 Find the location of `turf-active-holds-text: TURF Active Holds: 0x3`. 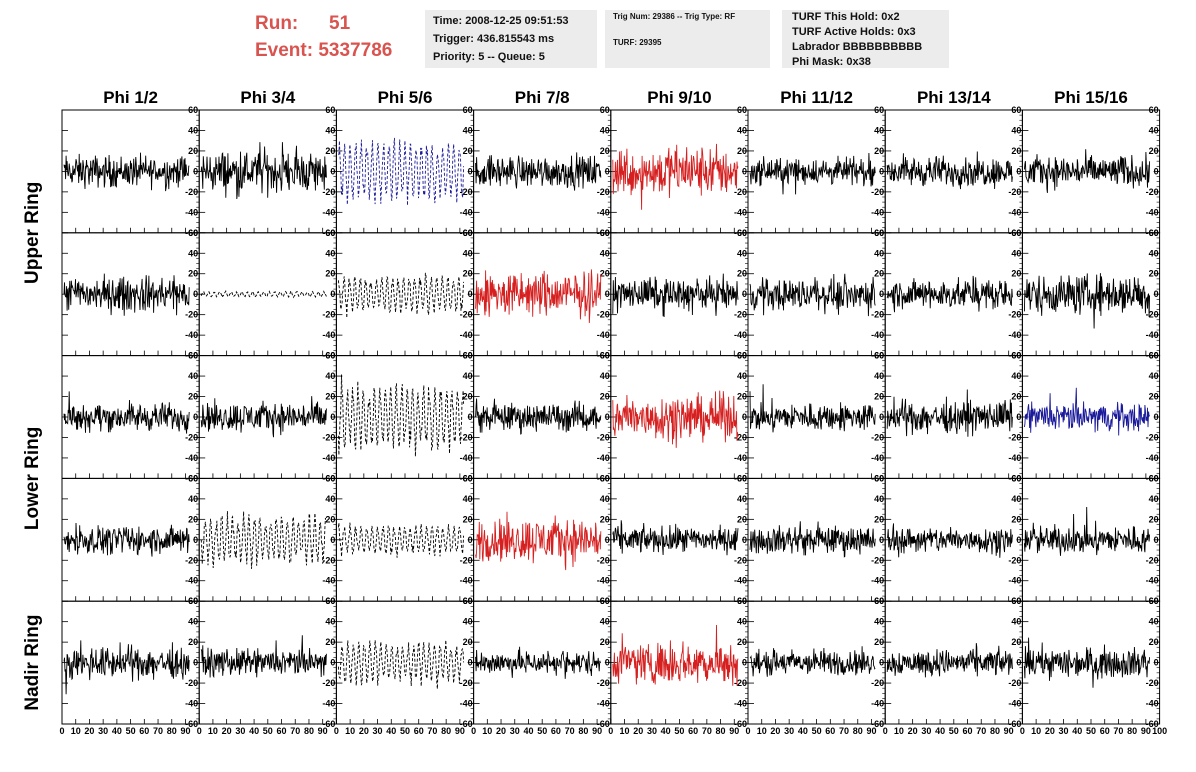

turf-active-holds-text: TURF Active Holds: 0x3 is located at coordinates (854, 32).